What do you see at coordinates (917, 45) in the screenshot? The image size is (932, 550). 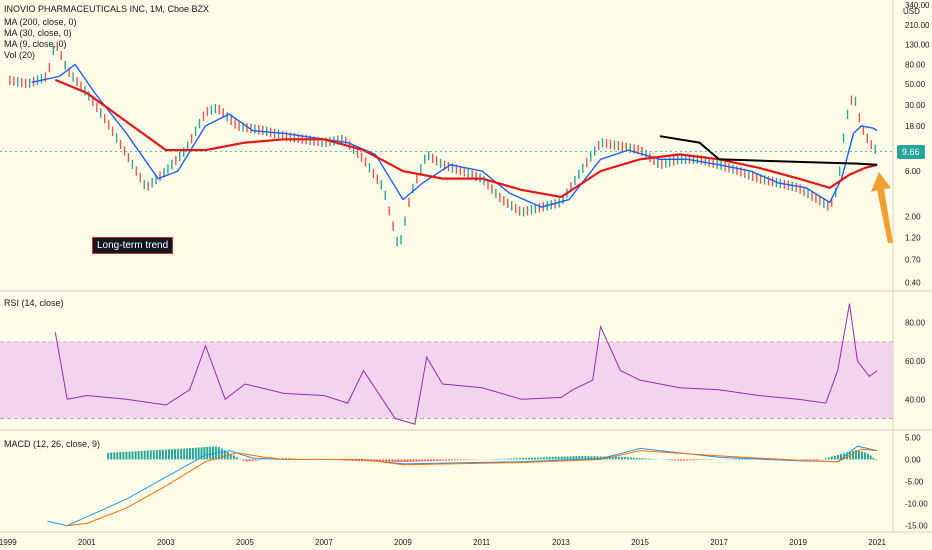 I see `price-tick-label: 130.00` at bounding box center [917, 45].